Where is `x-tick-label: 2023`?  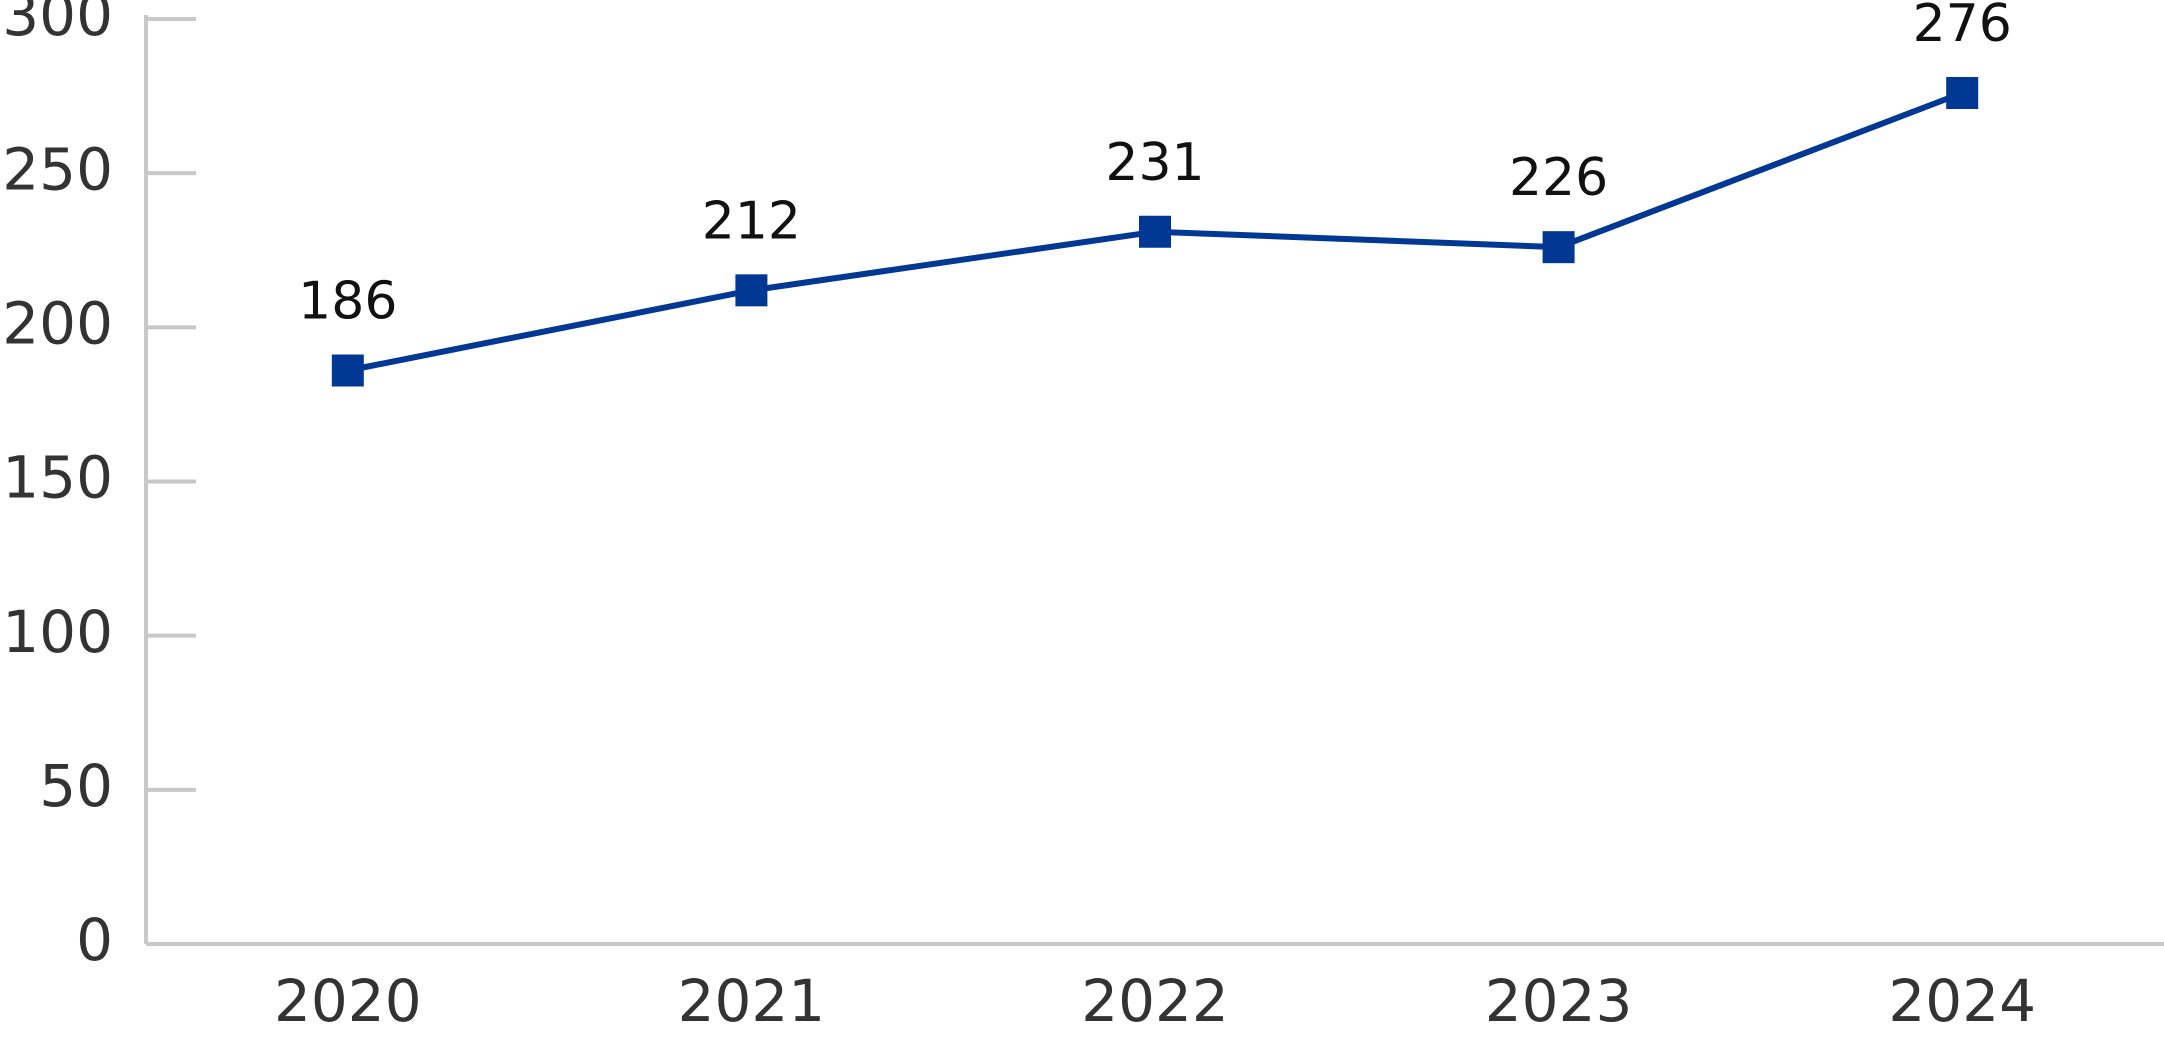
x-tick-label: 2023 is located at coordinates (1559, 1001).